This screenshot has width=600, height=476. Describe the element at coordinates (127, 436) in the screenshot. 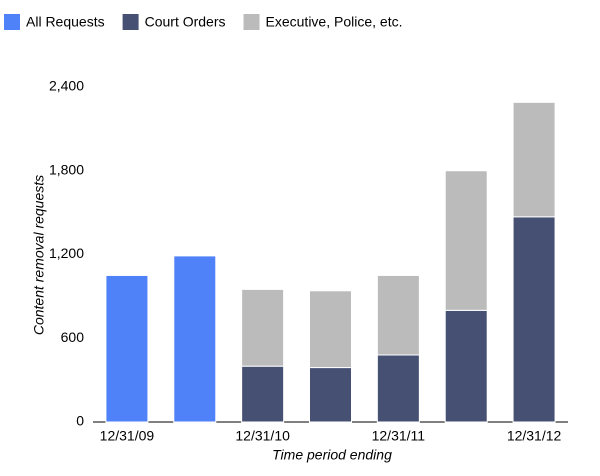

I see `x-tick-label: 12/31/09` at that location.